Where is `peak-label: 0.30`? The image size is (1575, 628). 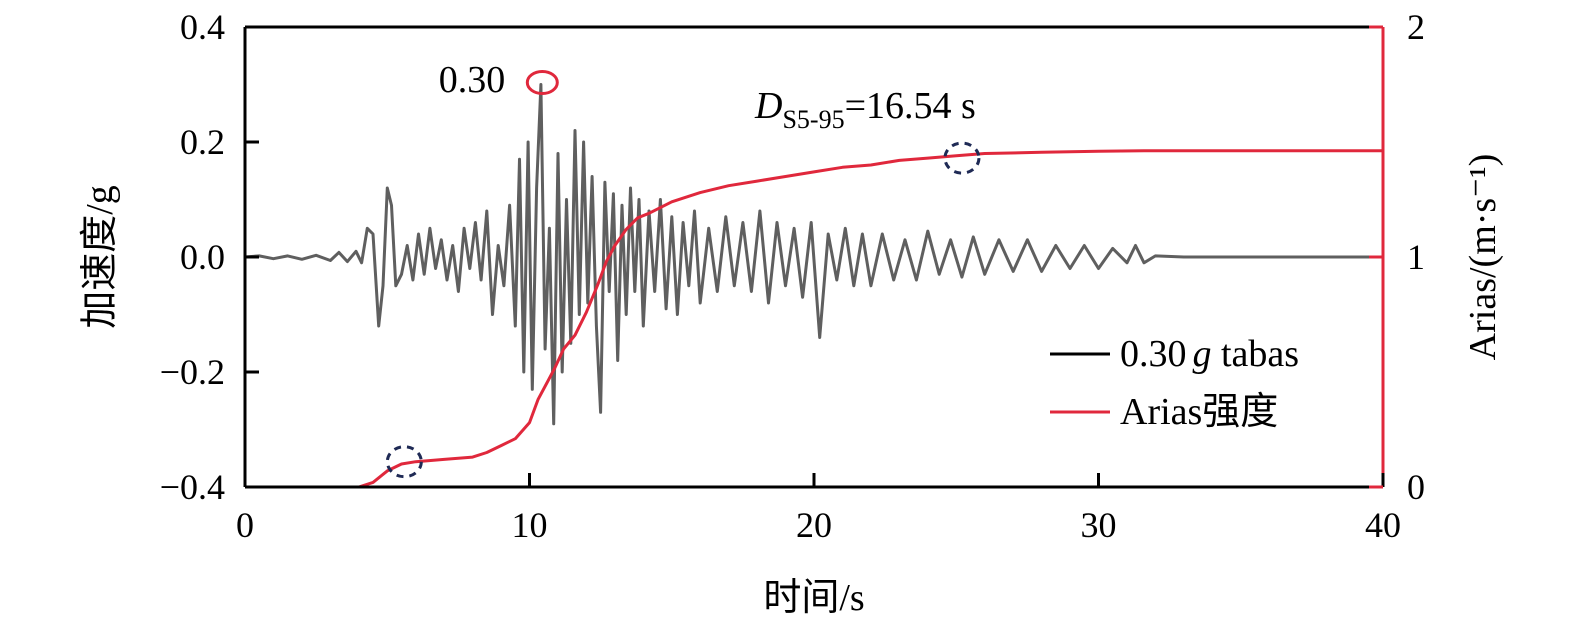
peak-label: 0.30 is located at coordinates (472, 80).